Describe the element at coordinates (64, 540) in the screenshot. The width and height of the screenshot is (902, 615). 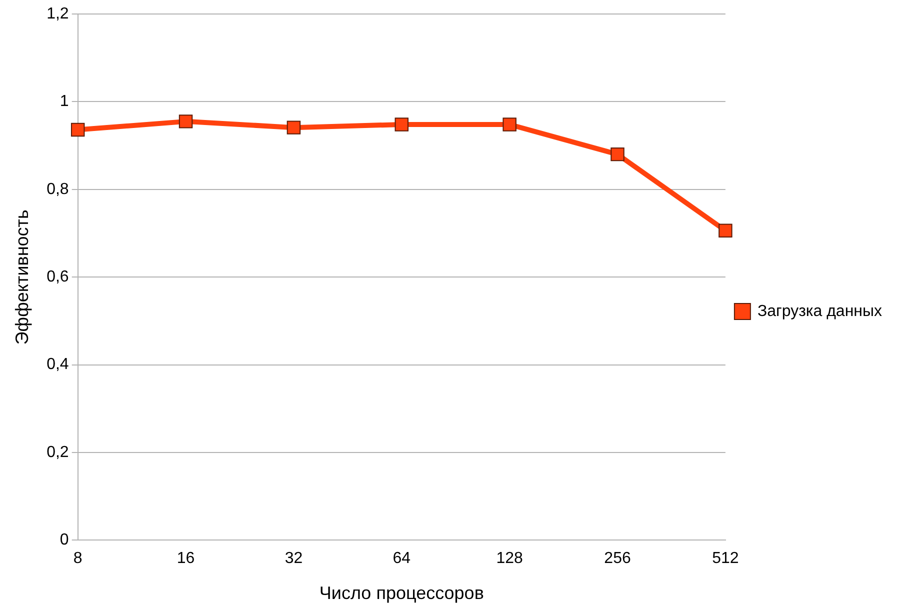
I see `y-tick-label: 0` at that location.